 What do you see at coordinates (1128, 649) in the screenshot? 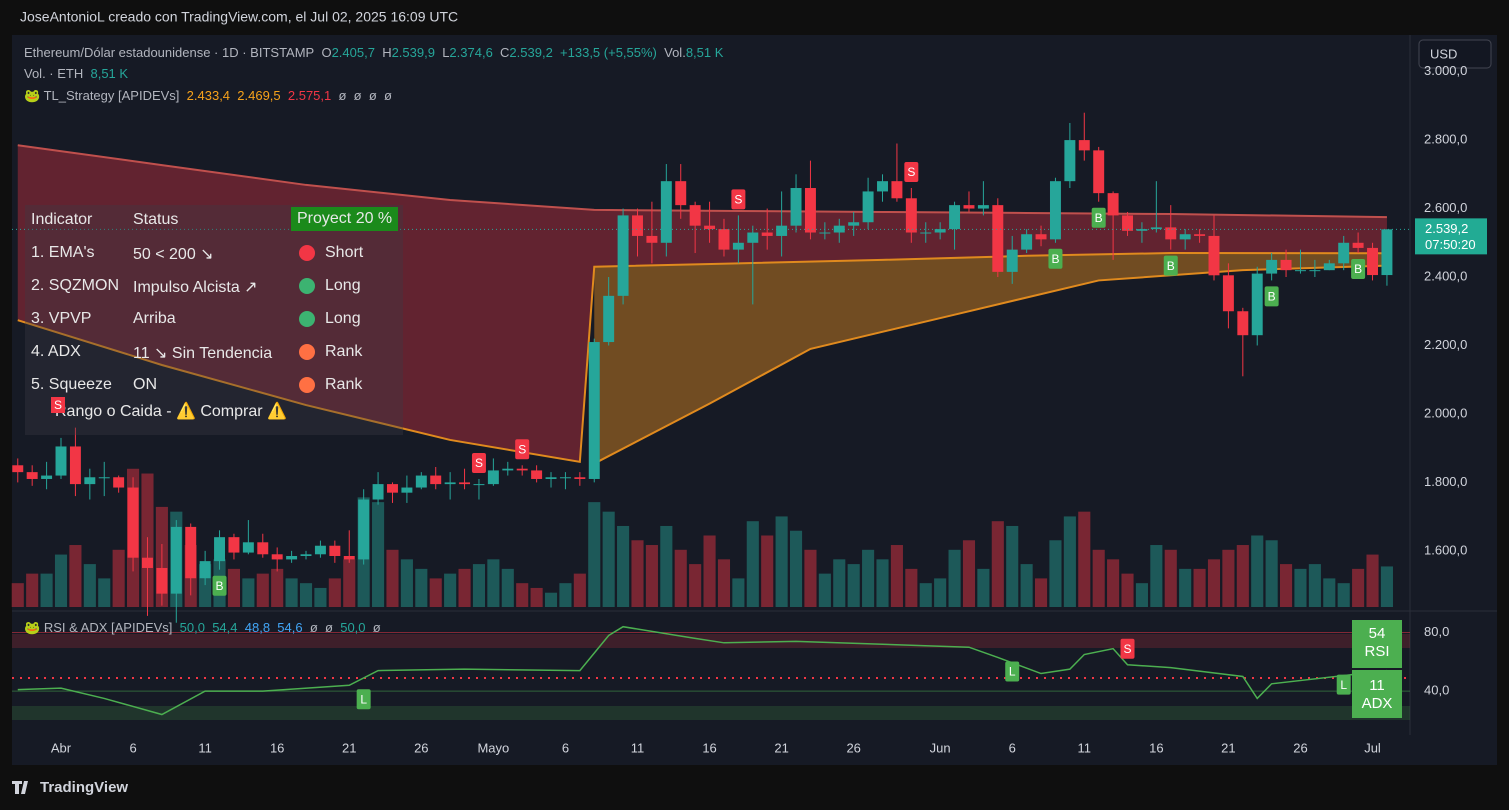
I see `rsi-signal-label: S` at bounding box center [1128, 649].